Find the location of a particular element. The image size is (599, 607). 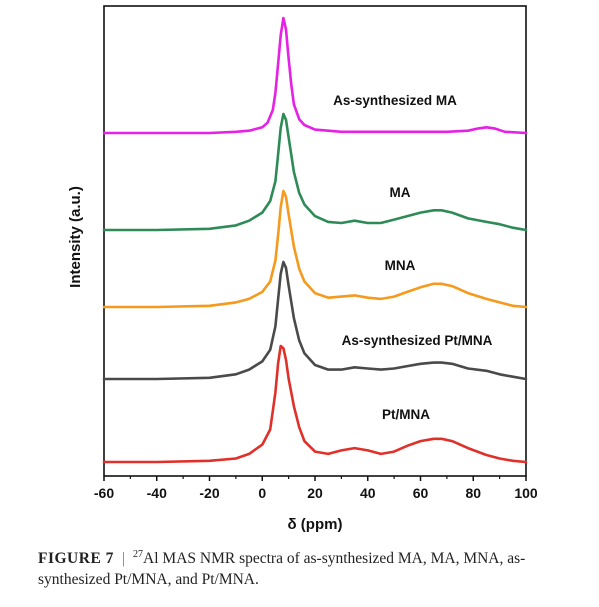

y-axis-title: Intensity (a.u.) is located at coordinates (75, 237).